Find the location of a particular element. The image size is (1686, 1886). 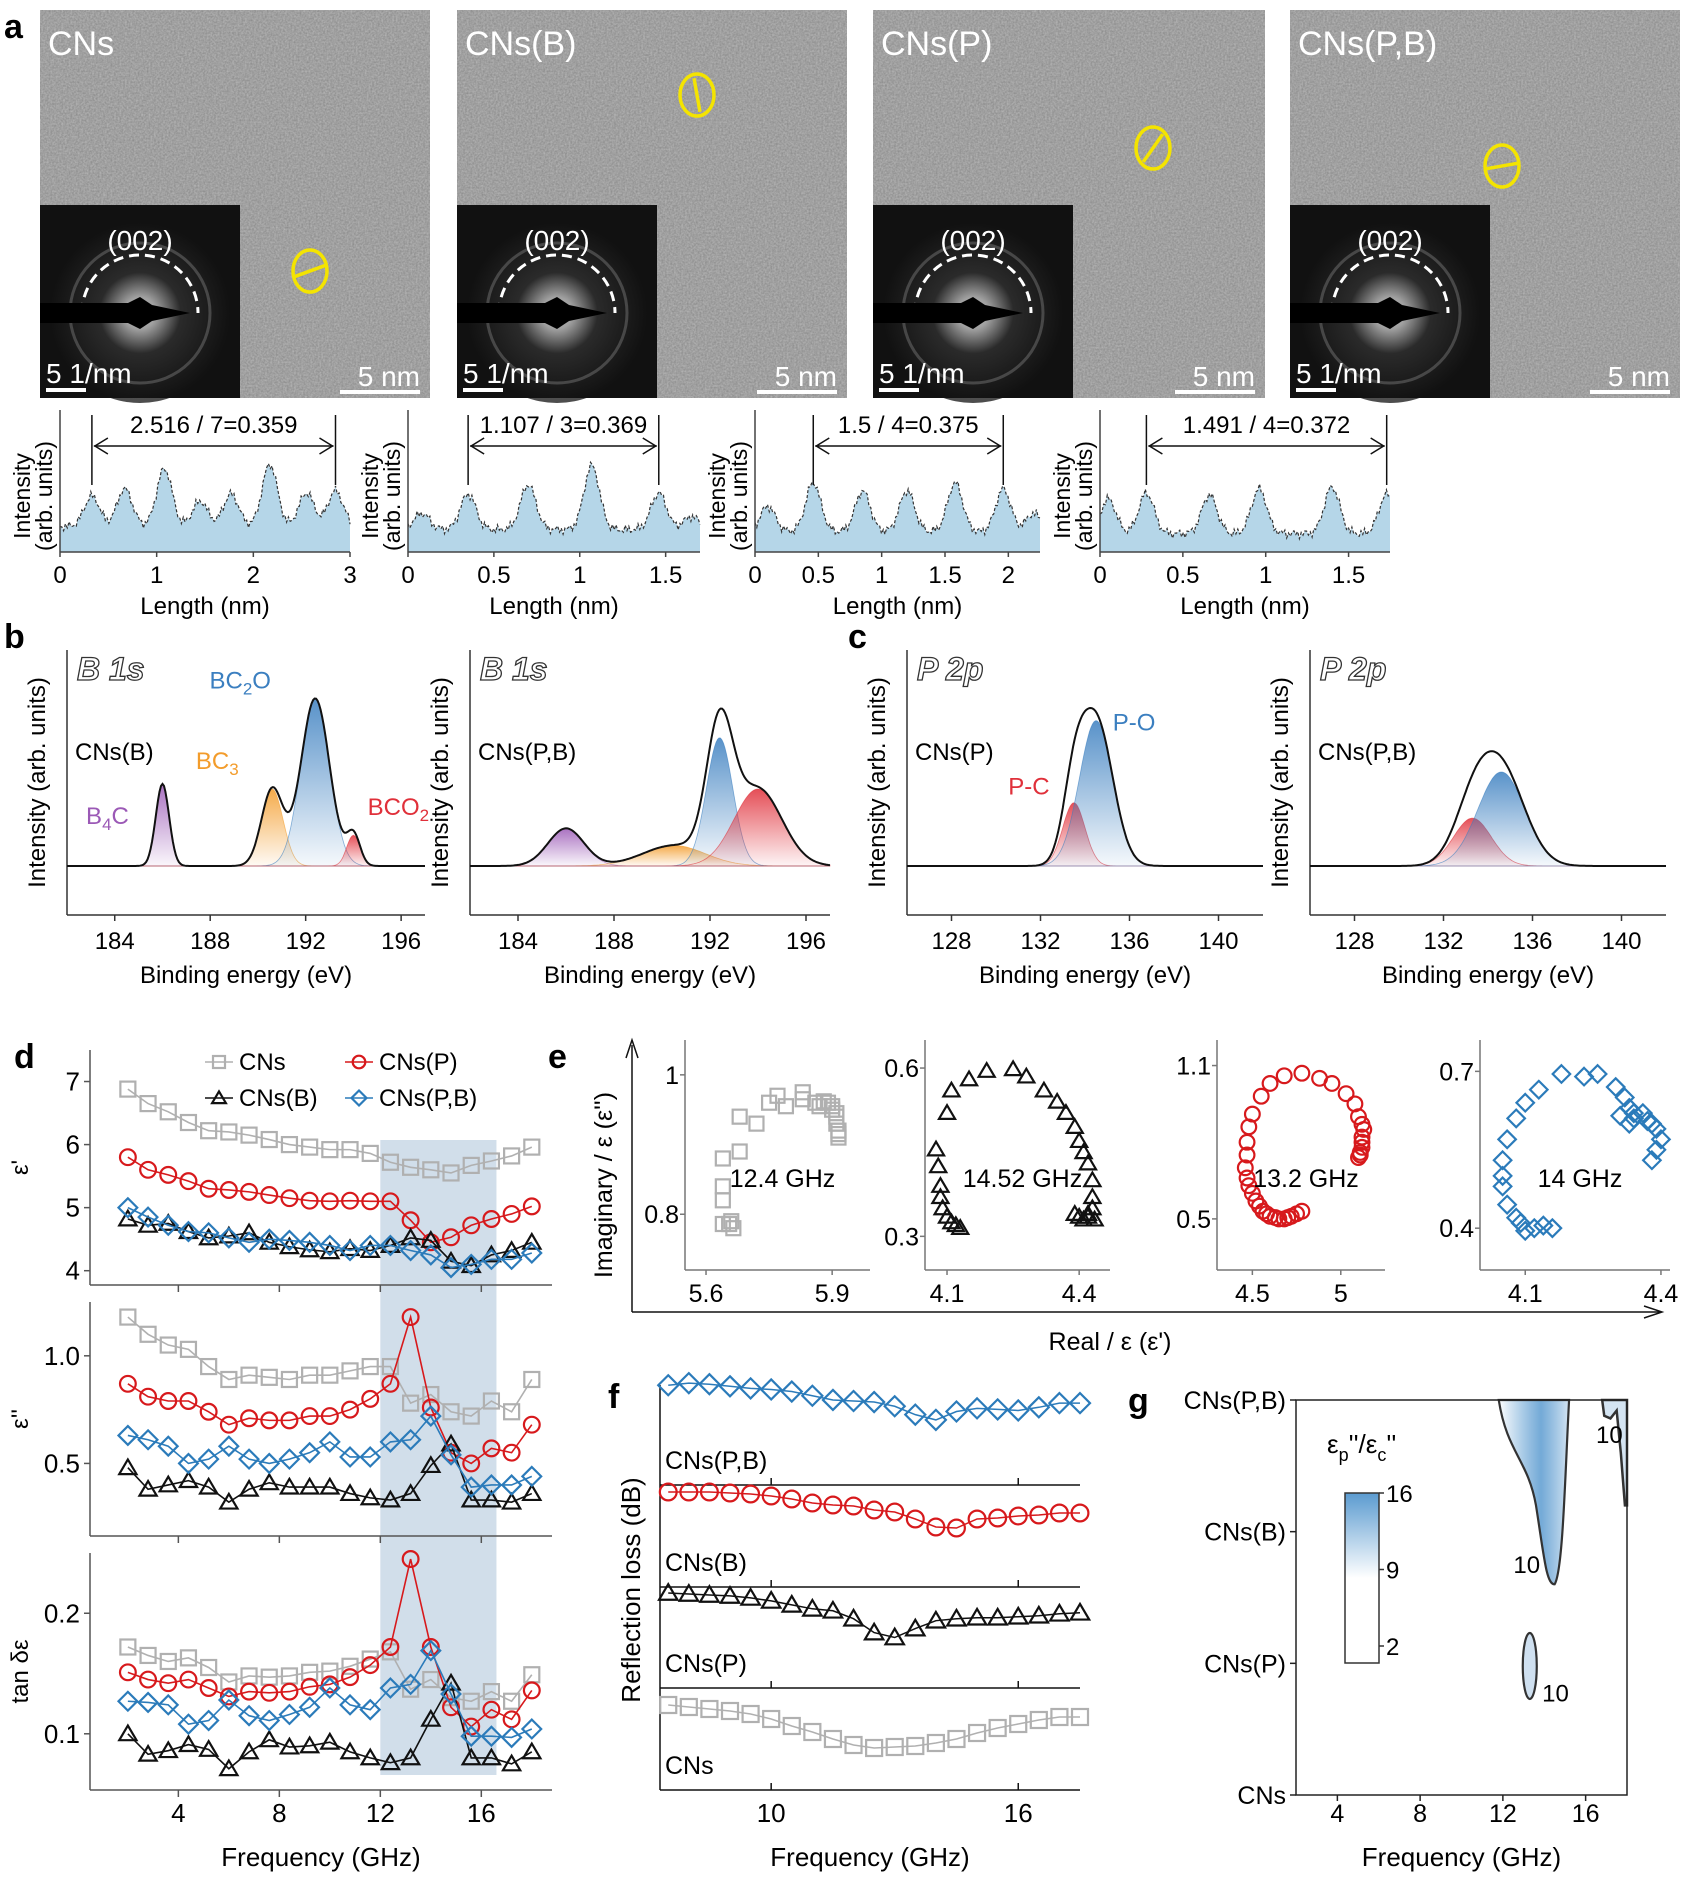

series-label: CNs(P) is located at coordinates (706, 1664).